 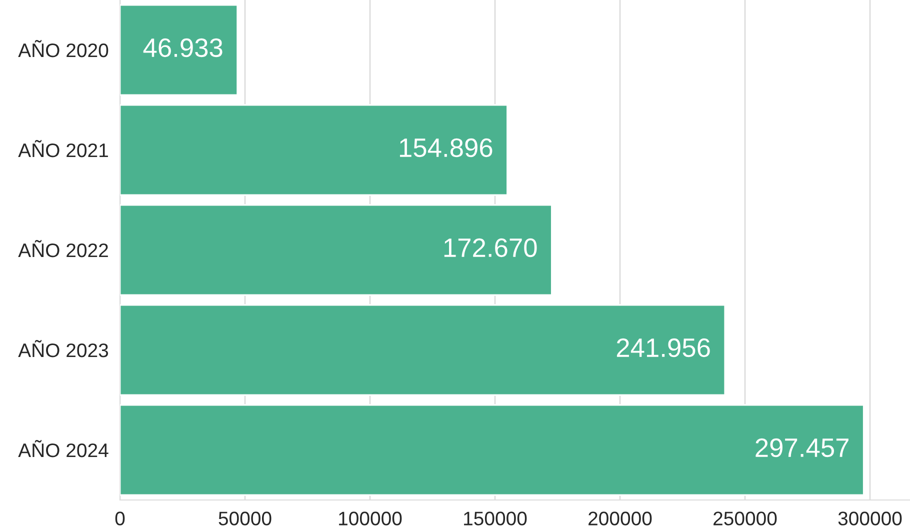 What do you see at coordinates (63, 349) in the screenshot?
I see `y-tick-label: AÑO 2023` at bounding box center [63, 349].